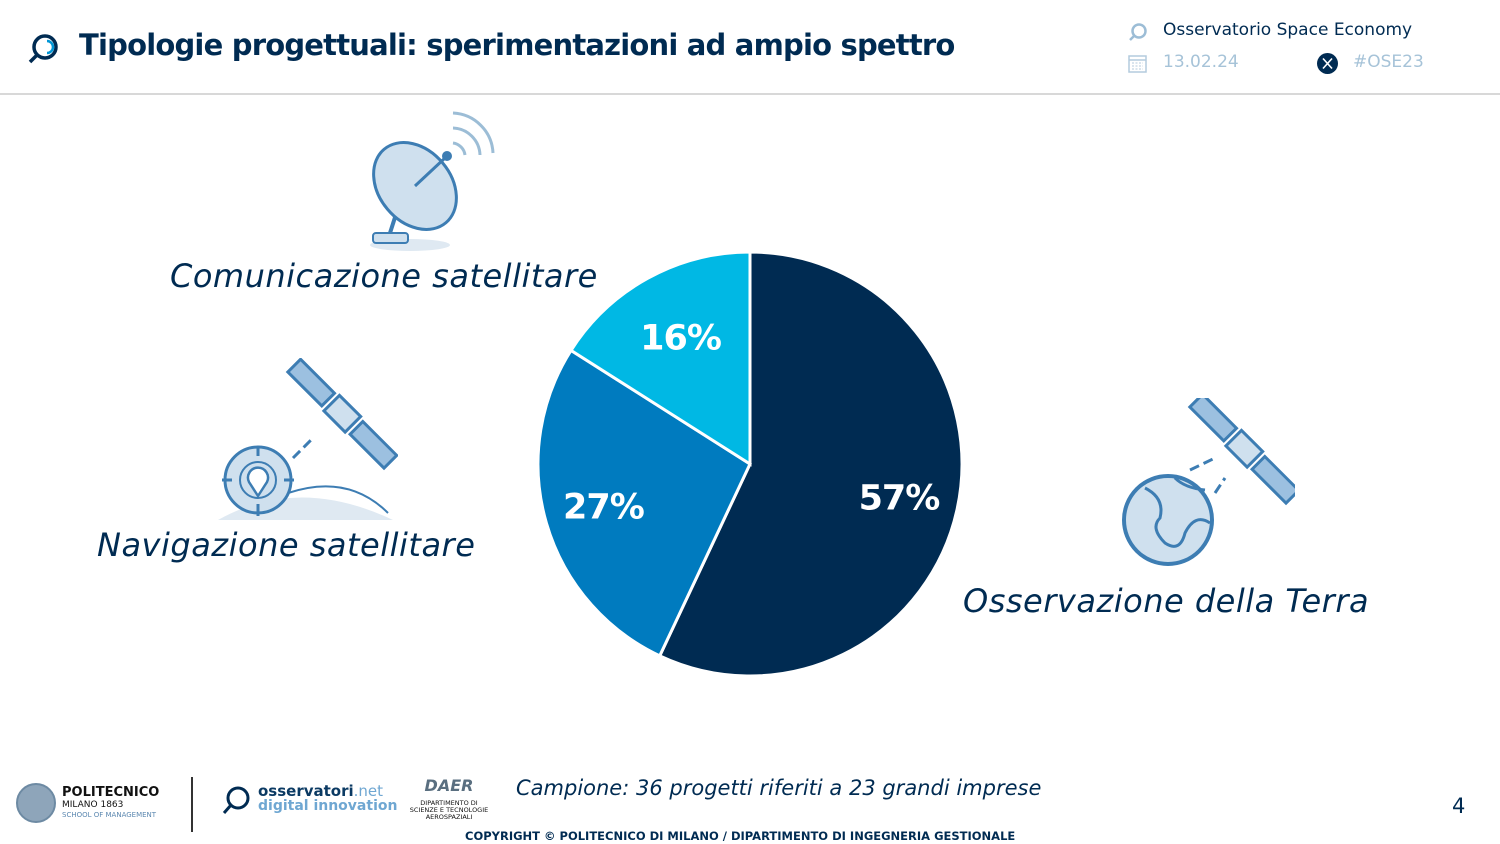 The image size is (1500, 844). I want to click on navigation-satellite-icon, so click(308, 439).